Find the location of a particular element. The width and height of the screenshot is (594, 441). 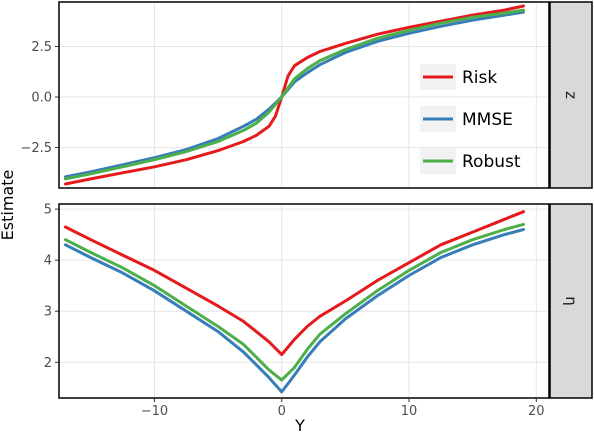

y-axis-title: Estimate is located at coordinates (8, 205).